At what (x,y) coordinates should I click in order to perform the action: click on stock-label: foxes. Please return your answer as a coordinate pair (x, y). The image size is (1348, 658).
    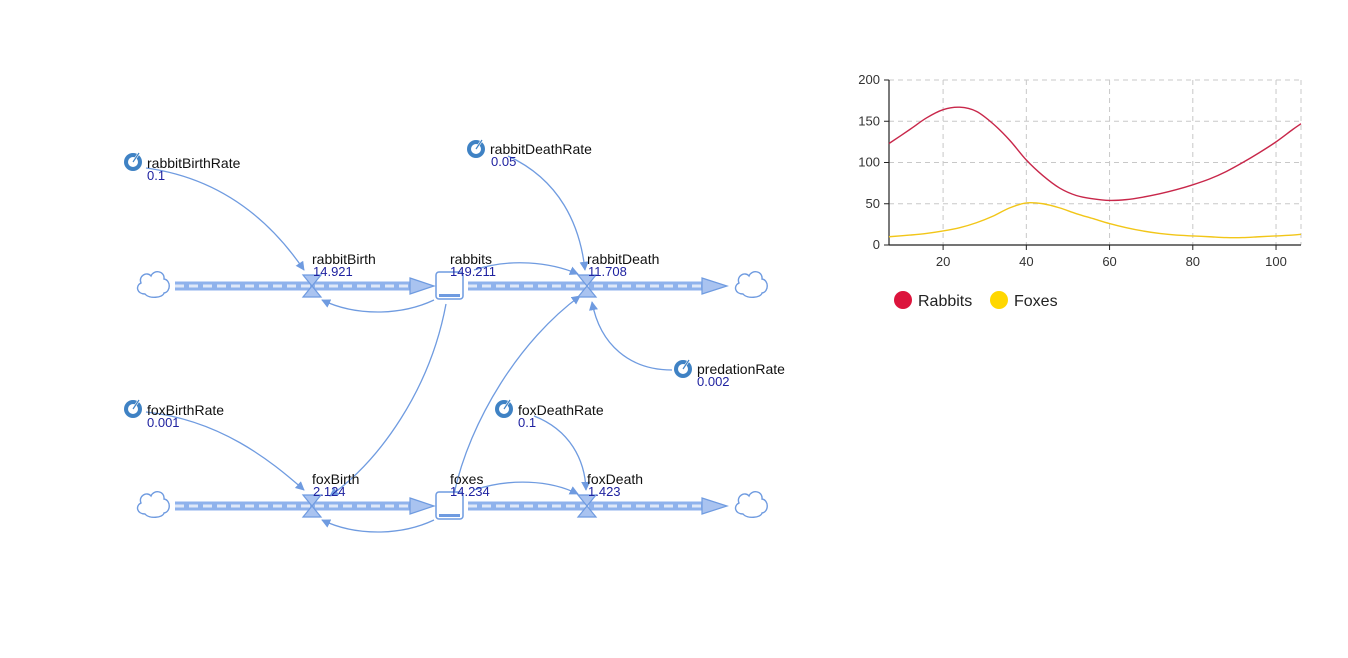
    Looking at the image, I should click on (466, 479).